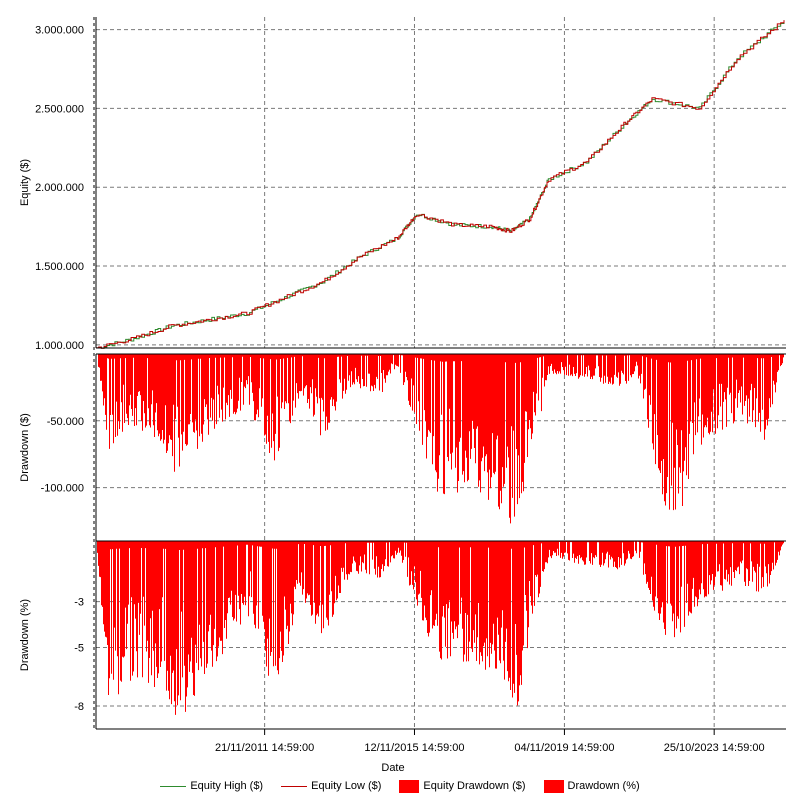 The image size is (800, 800). What do you see at coordinates (553, 786) in the screenshot?
I see `legend-swatch-drawdown-pct` at bounding box center [553, 786].